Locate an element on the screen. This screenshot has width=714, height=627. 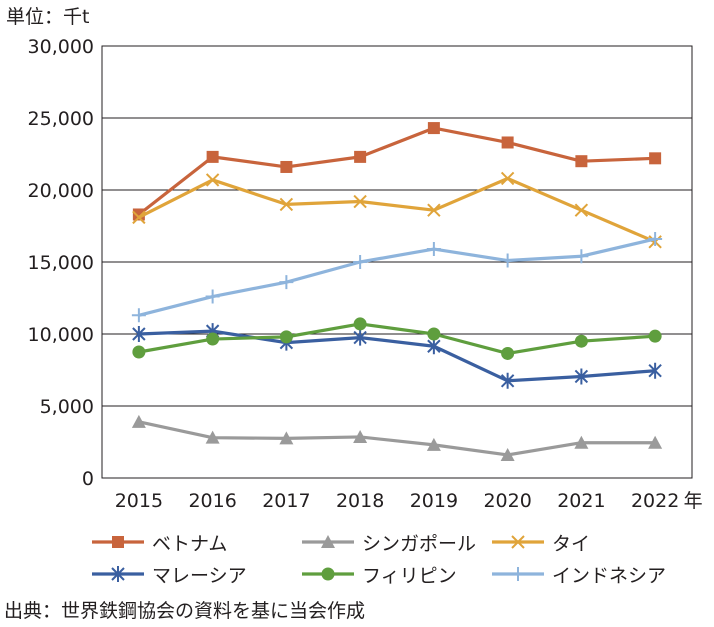
y-tick-label: 10,000 is located at coordinates (61, 335).